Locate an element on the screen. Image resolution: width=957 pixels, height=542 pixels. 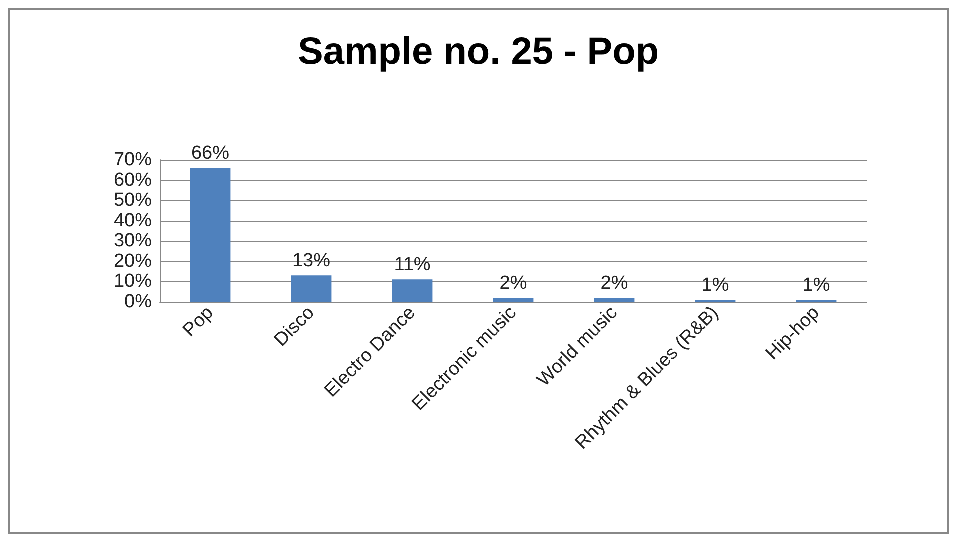
chart-title: Sample no. 25 - Pop is located at coordinates (479, 52).